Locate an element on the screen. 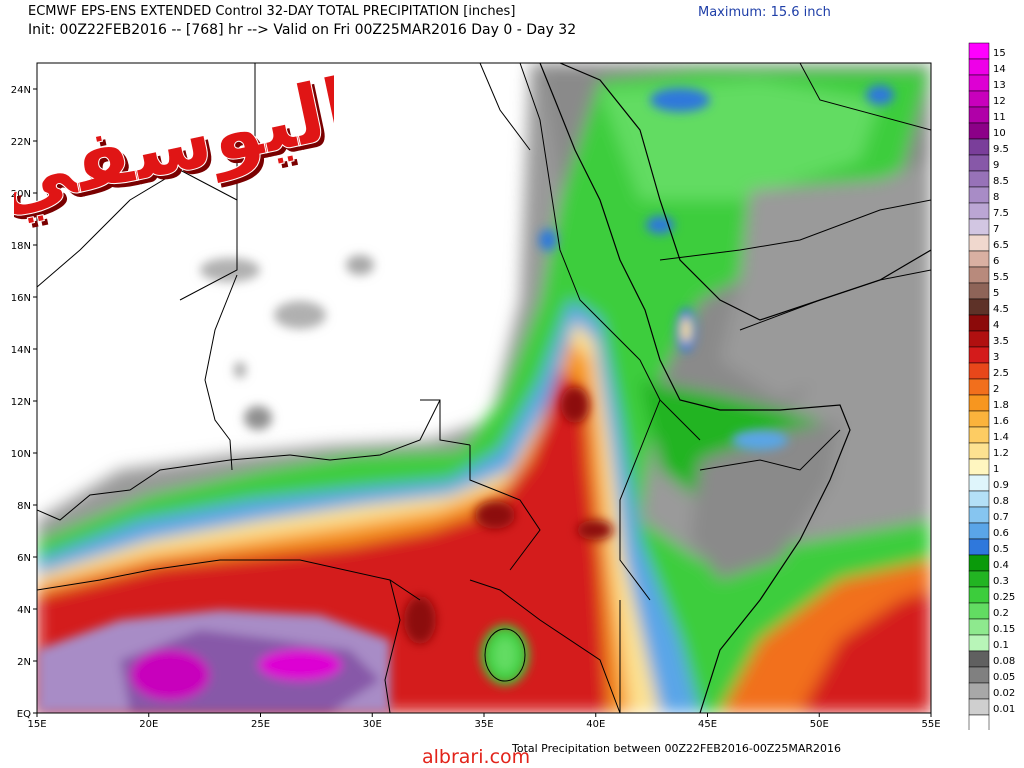 Image resolution: width=1024 pixels, height=768 pixels. lon-tick-label: 55E is located at coordinates (930, 724).